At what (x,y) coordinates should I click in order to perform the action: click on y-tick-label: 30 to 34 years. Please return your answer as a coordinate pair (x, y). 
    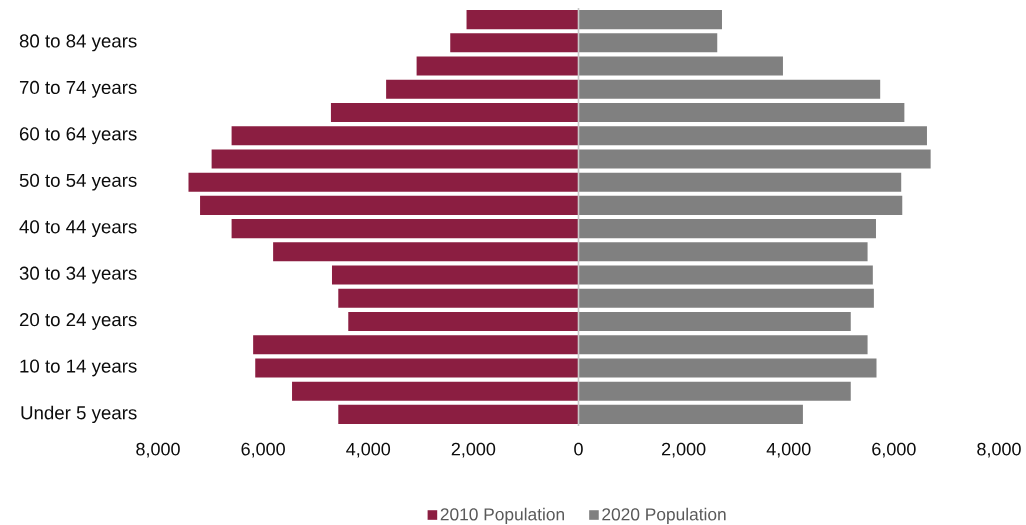
    Looking at the image, I should click on (78, 275).